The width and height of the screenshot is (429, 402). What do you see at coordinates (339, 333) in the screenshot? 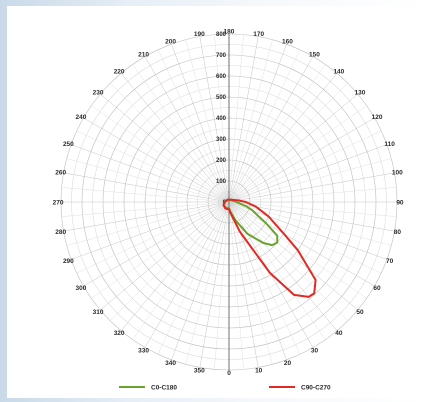
I see `angle-label-40: 40` at bounding box center [339, 333].